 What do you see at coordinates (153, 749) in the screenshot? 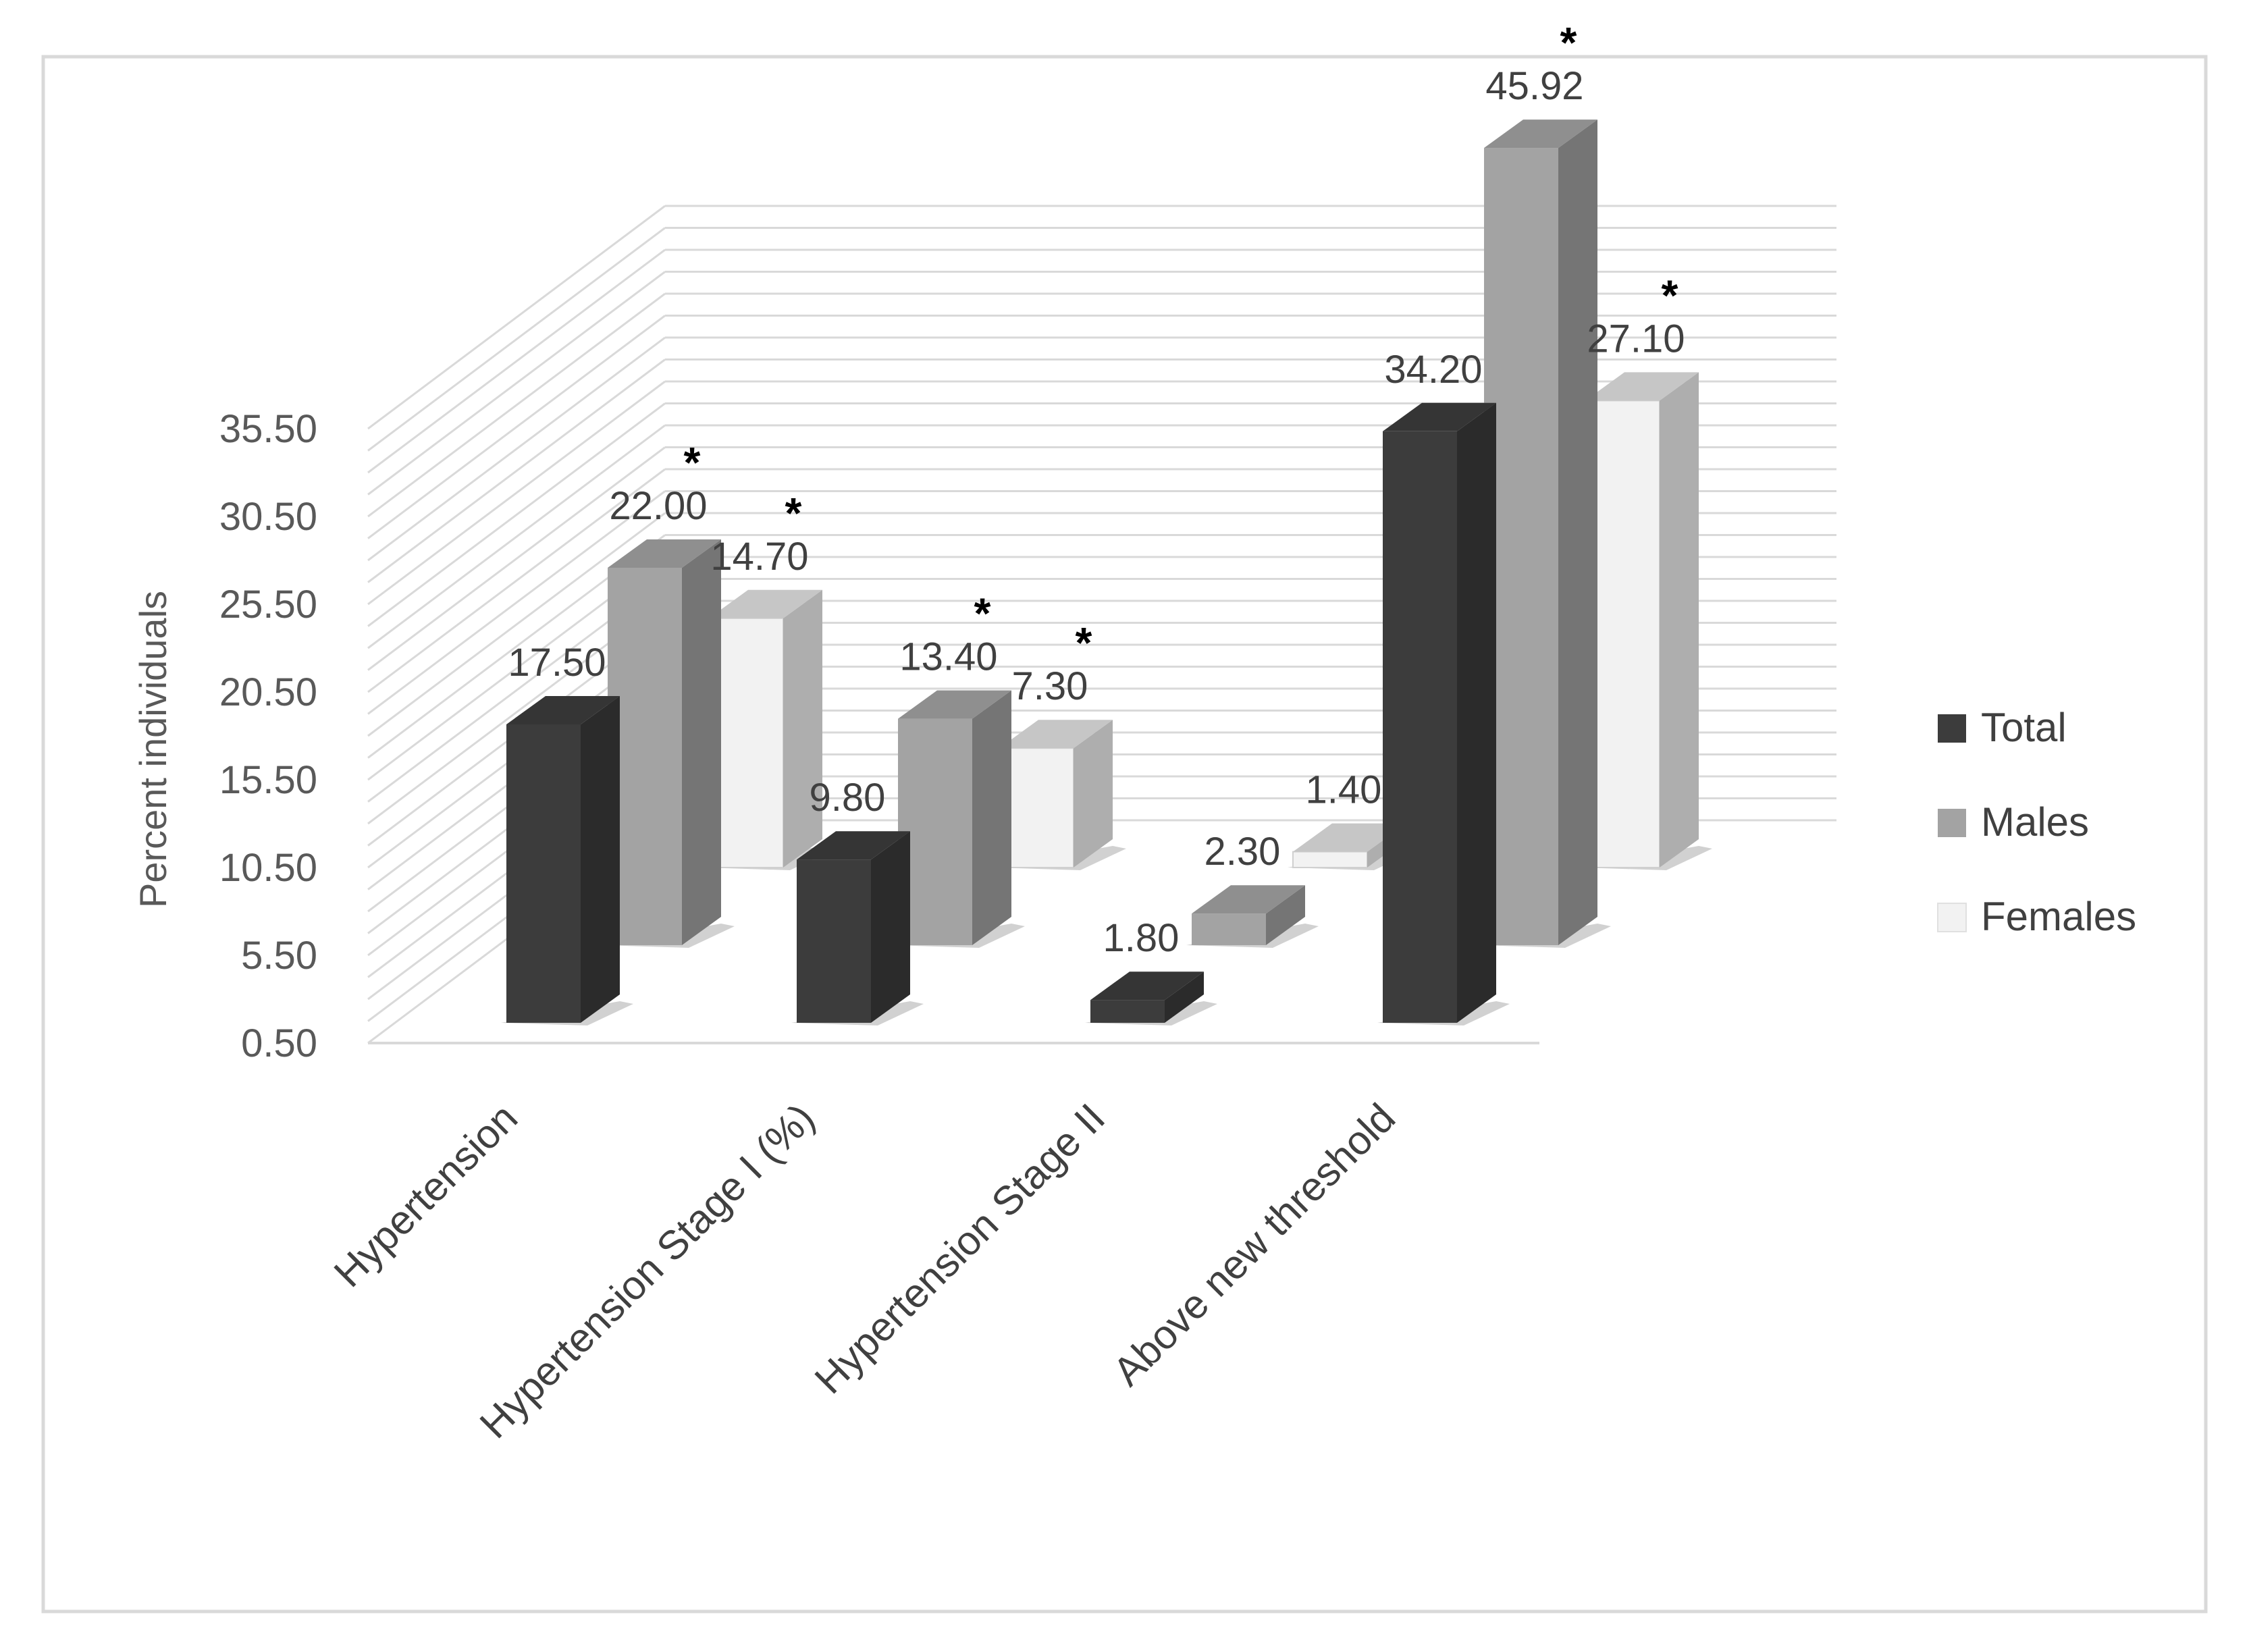
I see `y-axis-title: Percent individuals` at bounding box center [153, 749].